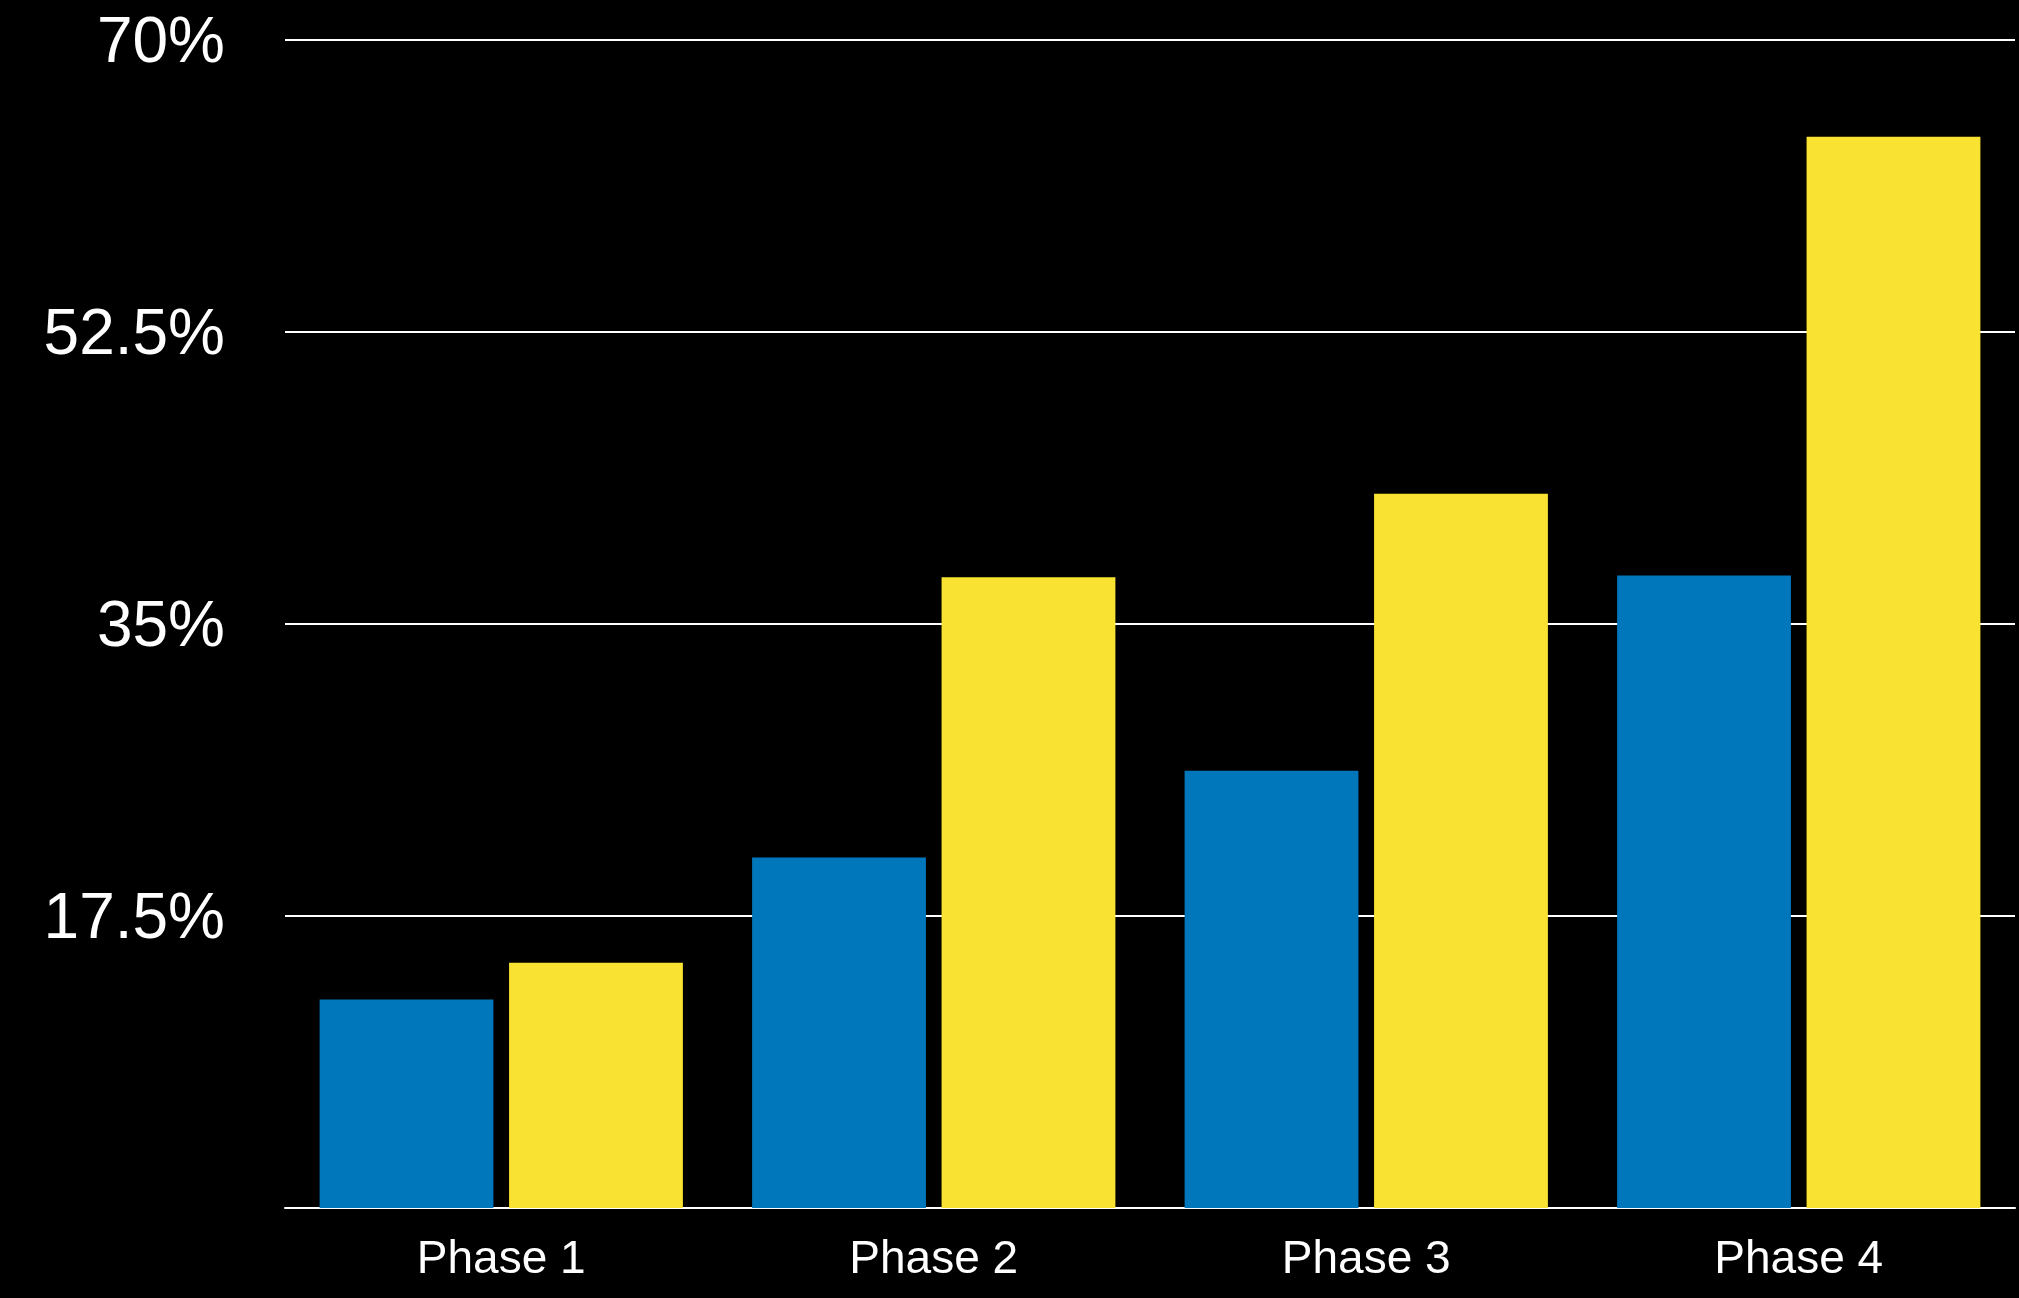  Describe the element at coordinates (134, 916) in the screenshot. I see `y-tick-label: 17.5%` at that location.